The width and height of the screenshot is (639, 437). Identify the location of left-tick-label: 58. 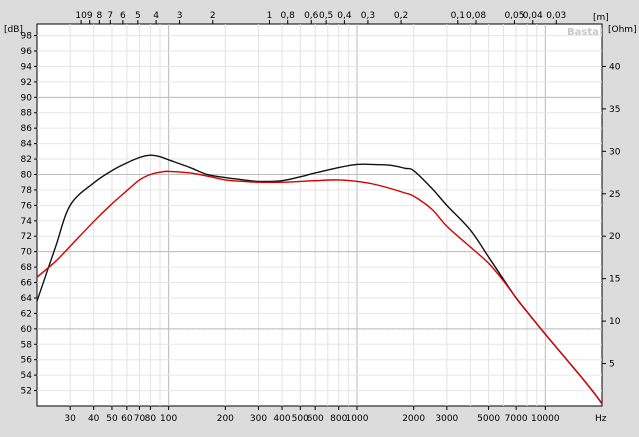
(27, 345).